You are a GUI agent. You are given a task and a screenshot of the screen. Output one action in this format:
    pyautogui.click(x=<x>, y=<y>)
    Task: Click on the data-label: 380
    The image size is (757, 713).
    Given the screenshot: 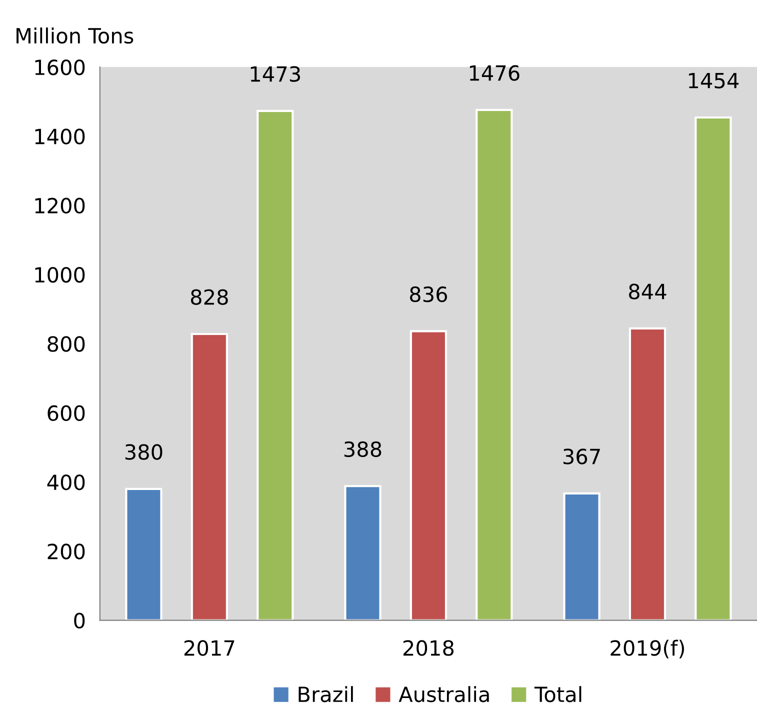 What is the action you would take?
    pyautogui.click(x=143, y=452)
    